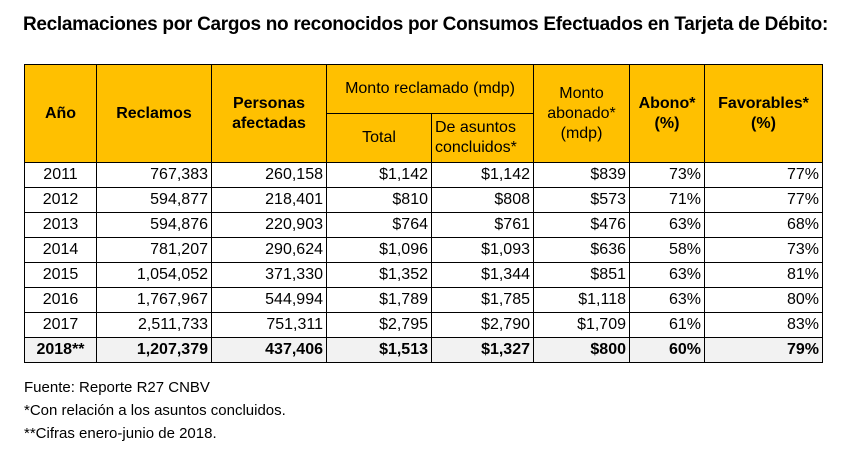  What do you see at coordinates (269, 250) in the screenshot?
I see `table-cell: 290,624` at bounding box center [269, 250].